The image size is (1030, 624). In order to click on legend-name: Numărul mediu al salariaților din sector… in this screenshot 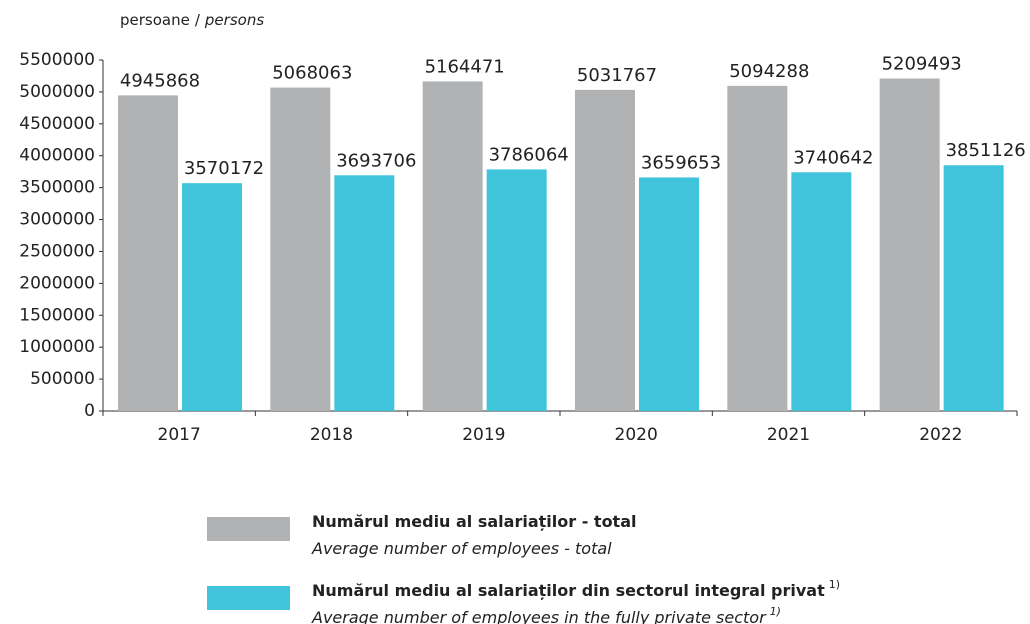, I will do `click(568, 590)`.